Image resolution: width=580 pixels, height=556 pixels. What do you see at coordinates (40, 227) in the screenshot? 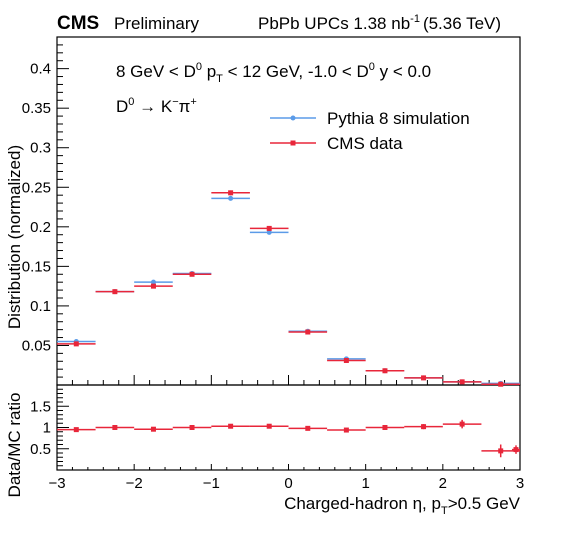
I see `y-tick-label-main: 0.2` at bounding box center [40, 227].